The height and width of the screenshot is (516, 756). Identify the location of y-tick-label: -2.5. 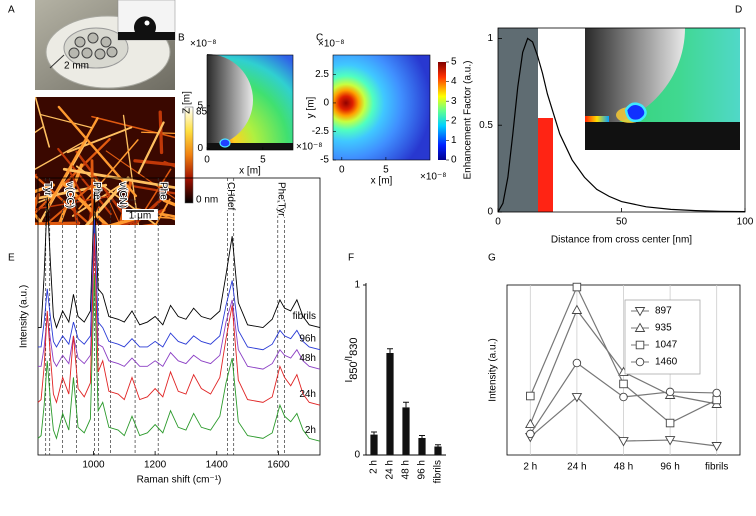
(321, 131).